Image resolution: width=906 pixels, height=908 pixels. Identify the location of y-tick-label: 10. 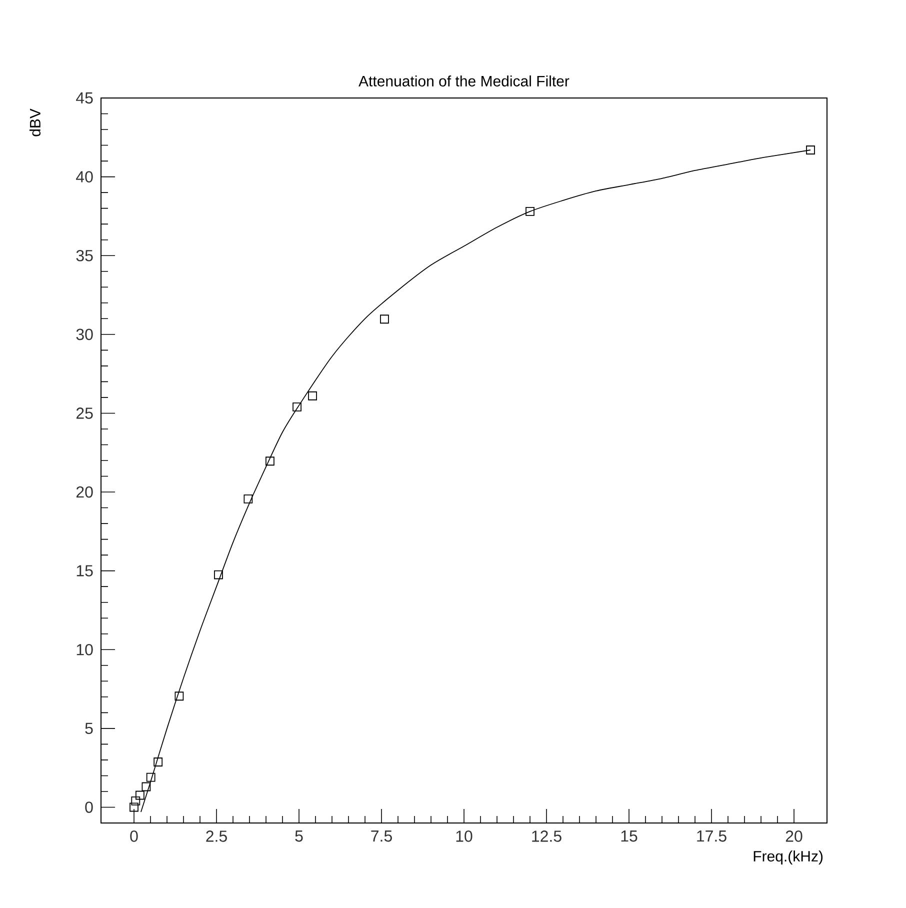
(84, 650).